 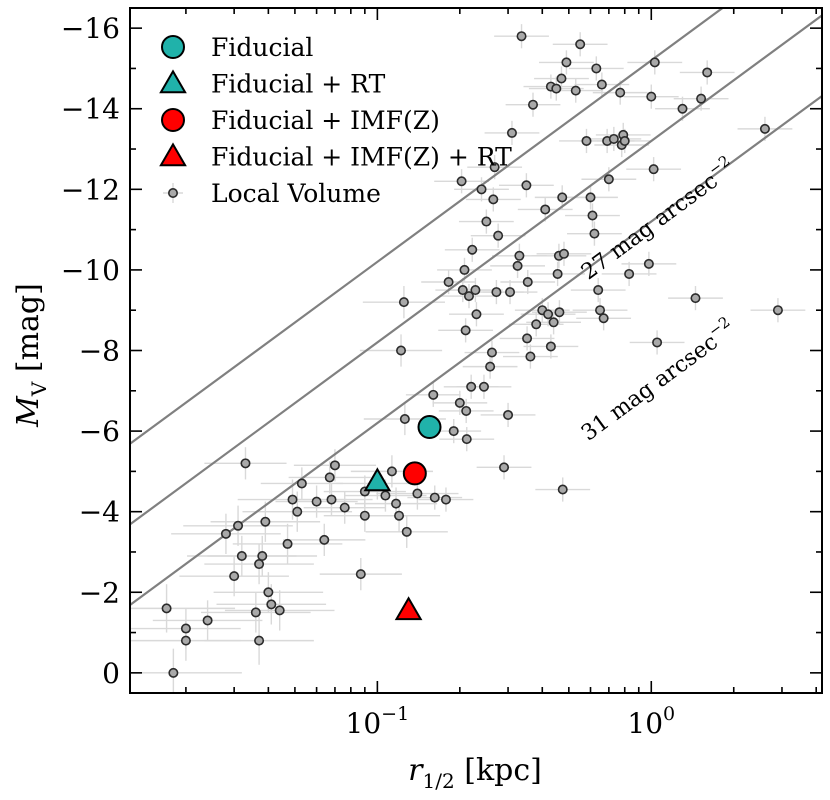 I want to click on x-tick-exponent: −1, so click(x=395, y=714).